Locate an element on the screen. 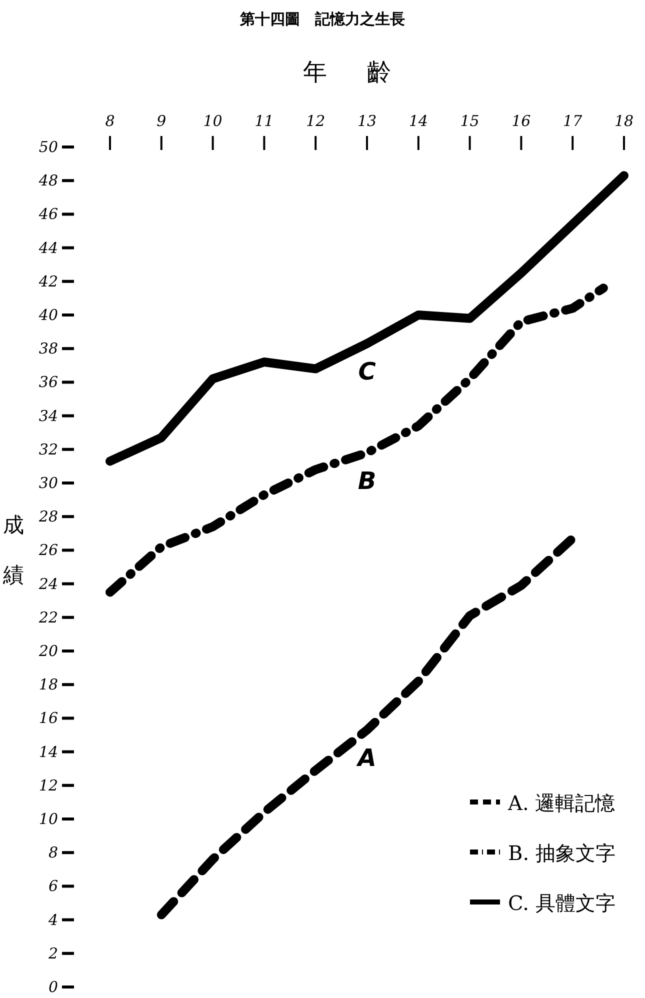 Image resolution: width=645 pixels, height=998 pixels. y-tick-label: 0 is located at coordinates (53, 987).